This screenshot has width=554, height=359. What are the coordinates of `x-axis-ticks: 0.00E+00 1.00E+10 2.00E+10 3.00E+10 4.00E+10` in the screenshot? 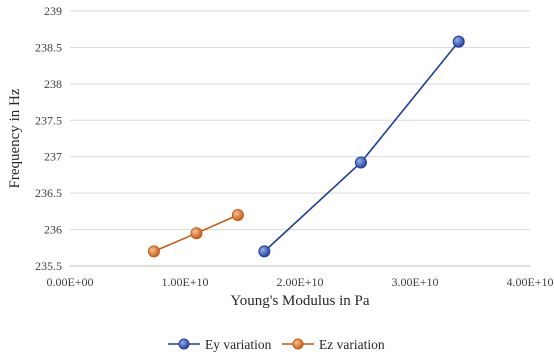 It's located at (299, 282).